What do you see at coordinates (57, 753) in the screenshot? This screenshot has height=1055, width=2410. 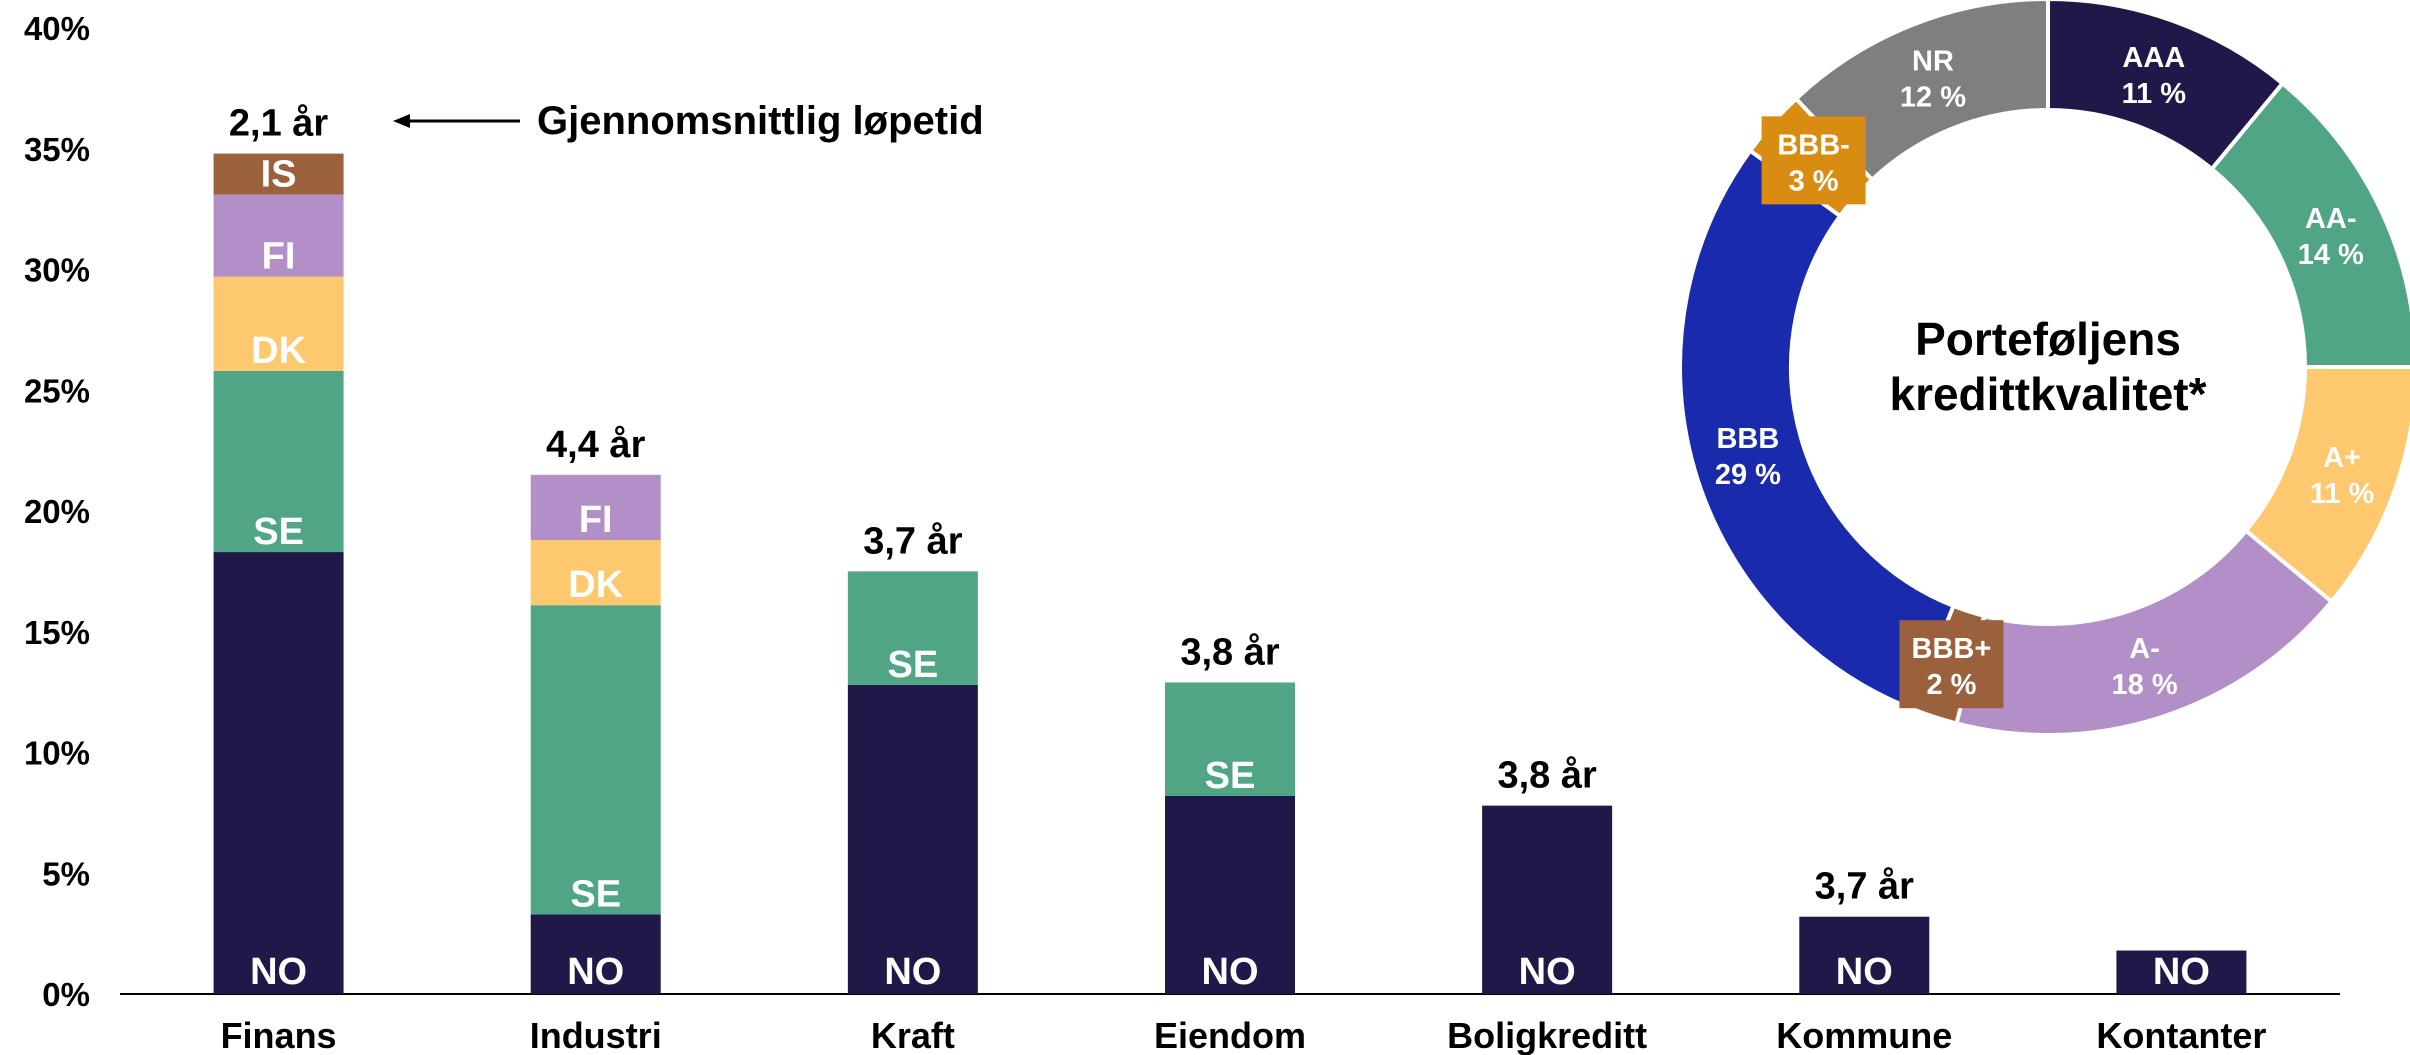 I see `y-tick-label: 10%` at bounding box center [57, 753].